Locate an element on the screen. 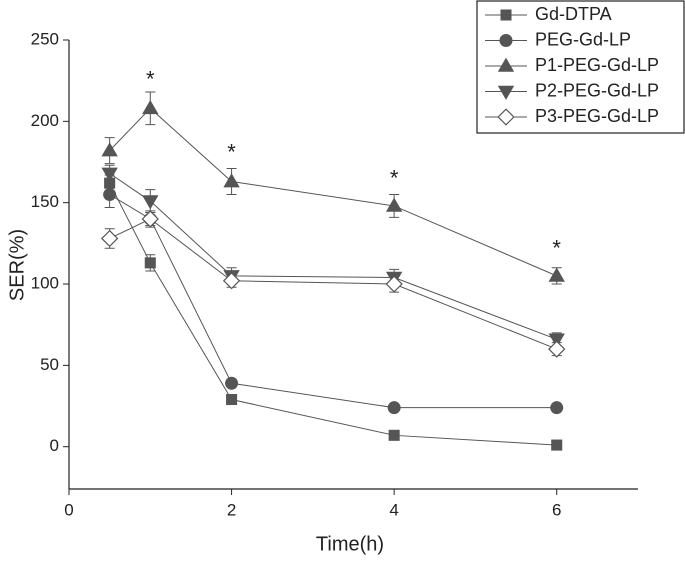  x-axis-title: Time(h) is located at coordinates (350, 544).